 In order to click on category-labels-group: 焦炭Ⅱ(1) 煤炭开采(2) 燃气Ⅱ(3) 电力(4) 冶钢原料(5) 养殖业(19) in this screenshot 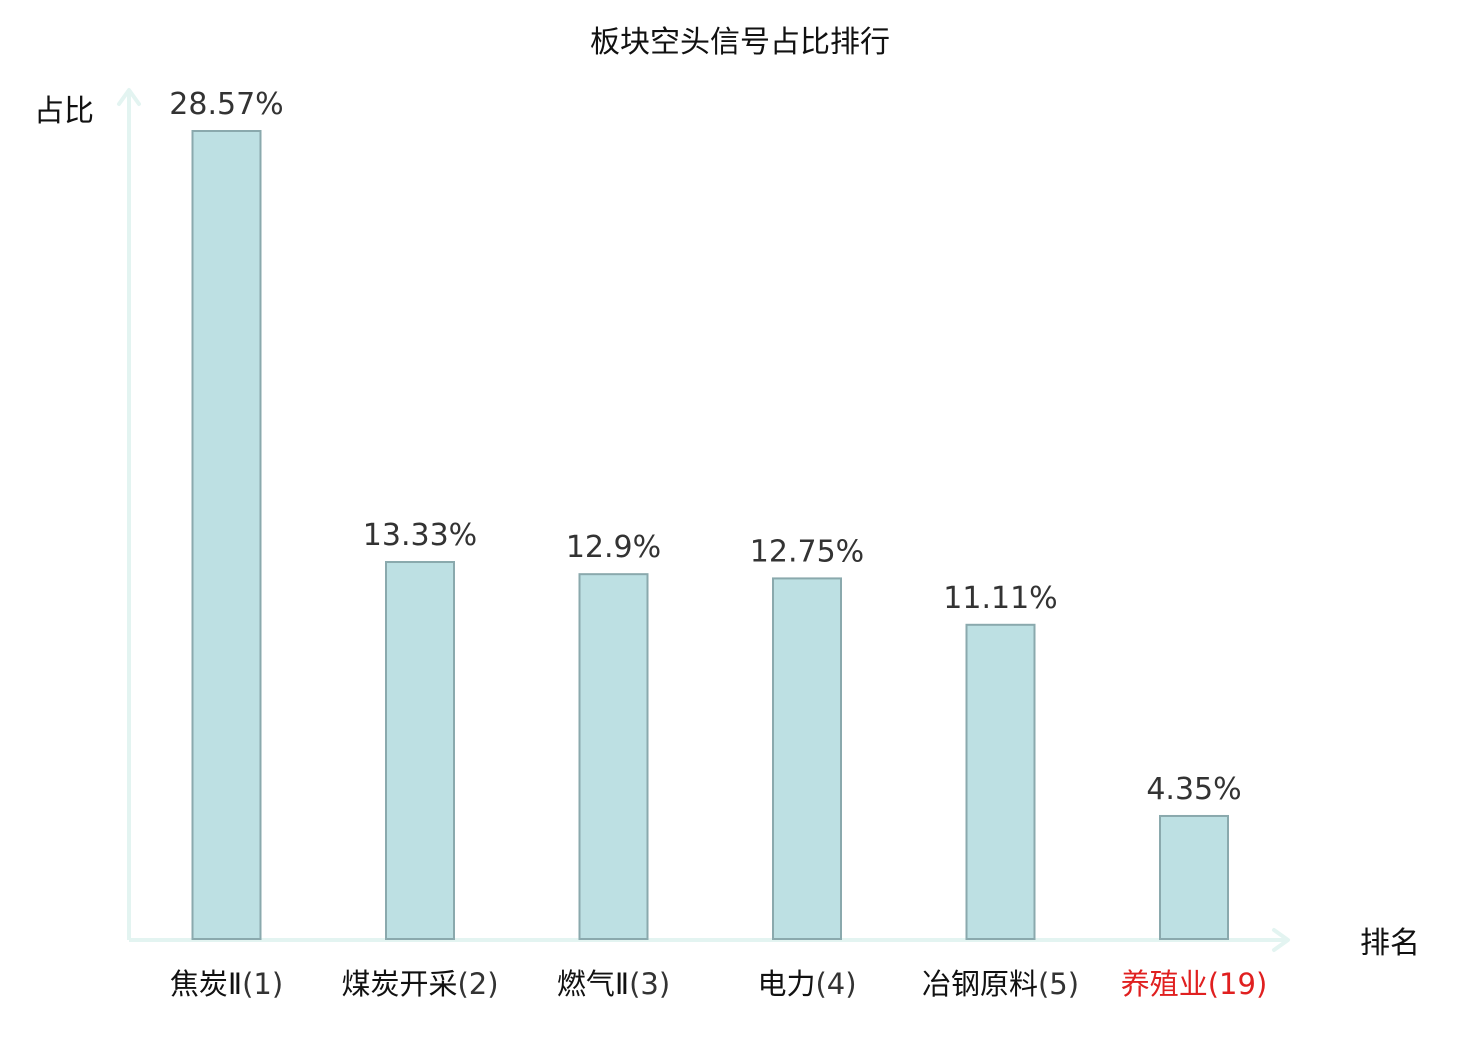, I will do `click(718, 984)`.